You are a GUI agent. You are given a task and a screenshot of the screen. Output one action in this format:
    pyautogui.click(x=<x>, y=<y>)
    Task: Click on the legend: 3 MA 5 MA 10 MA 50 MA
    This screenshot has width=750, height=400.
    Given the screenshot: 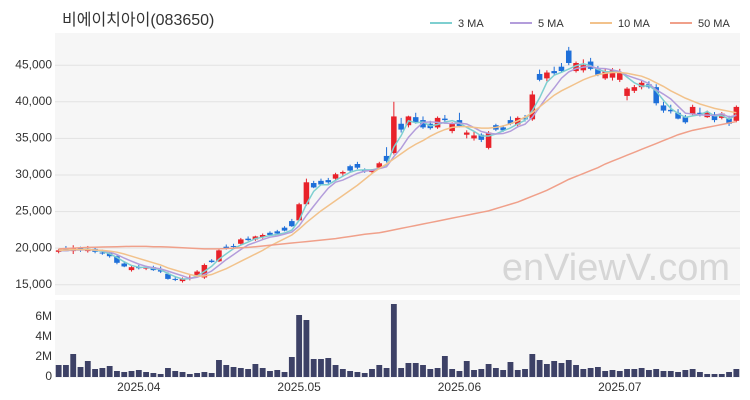 What is the action you would take?
    pyautogui.click(x=580, y=24)
    